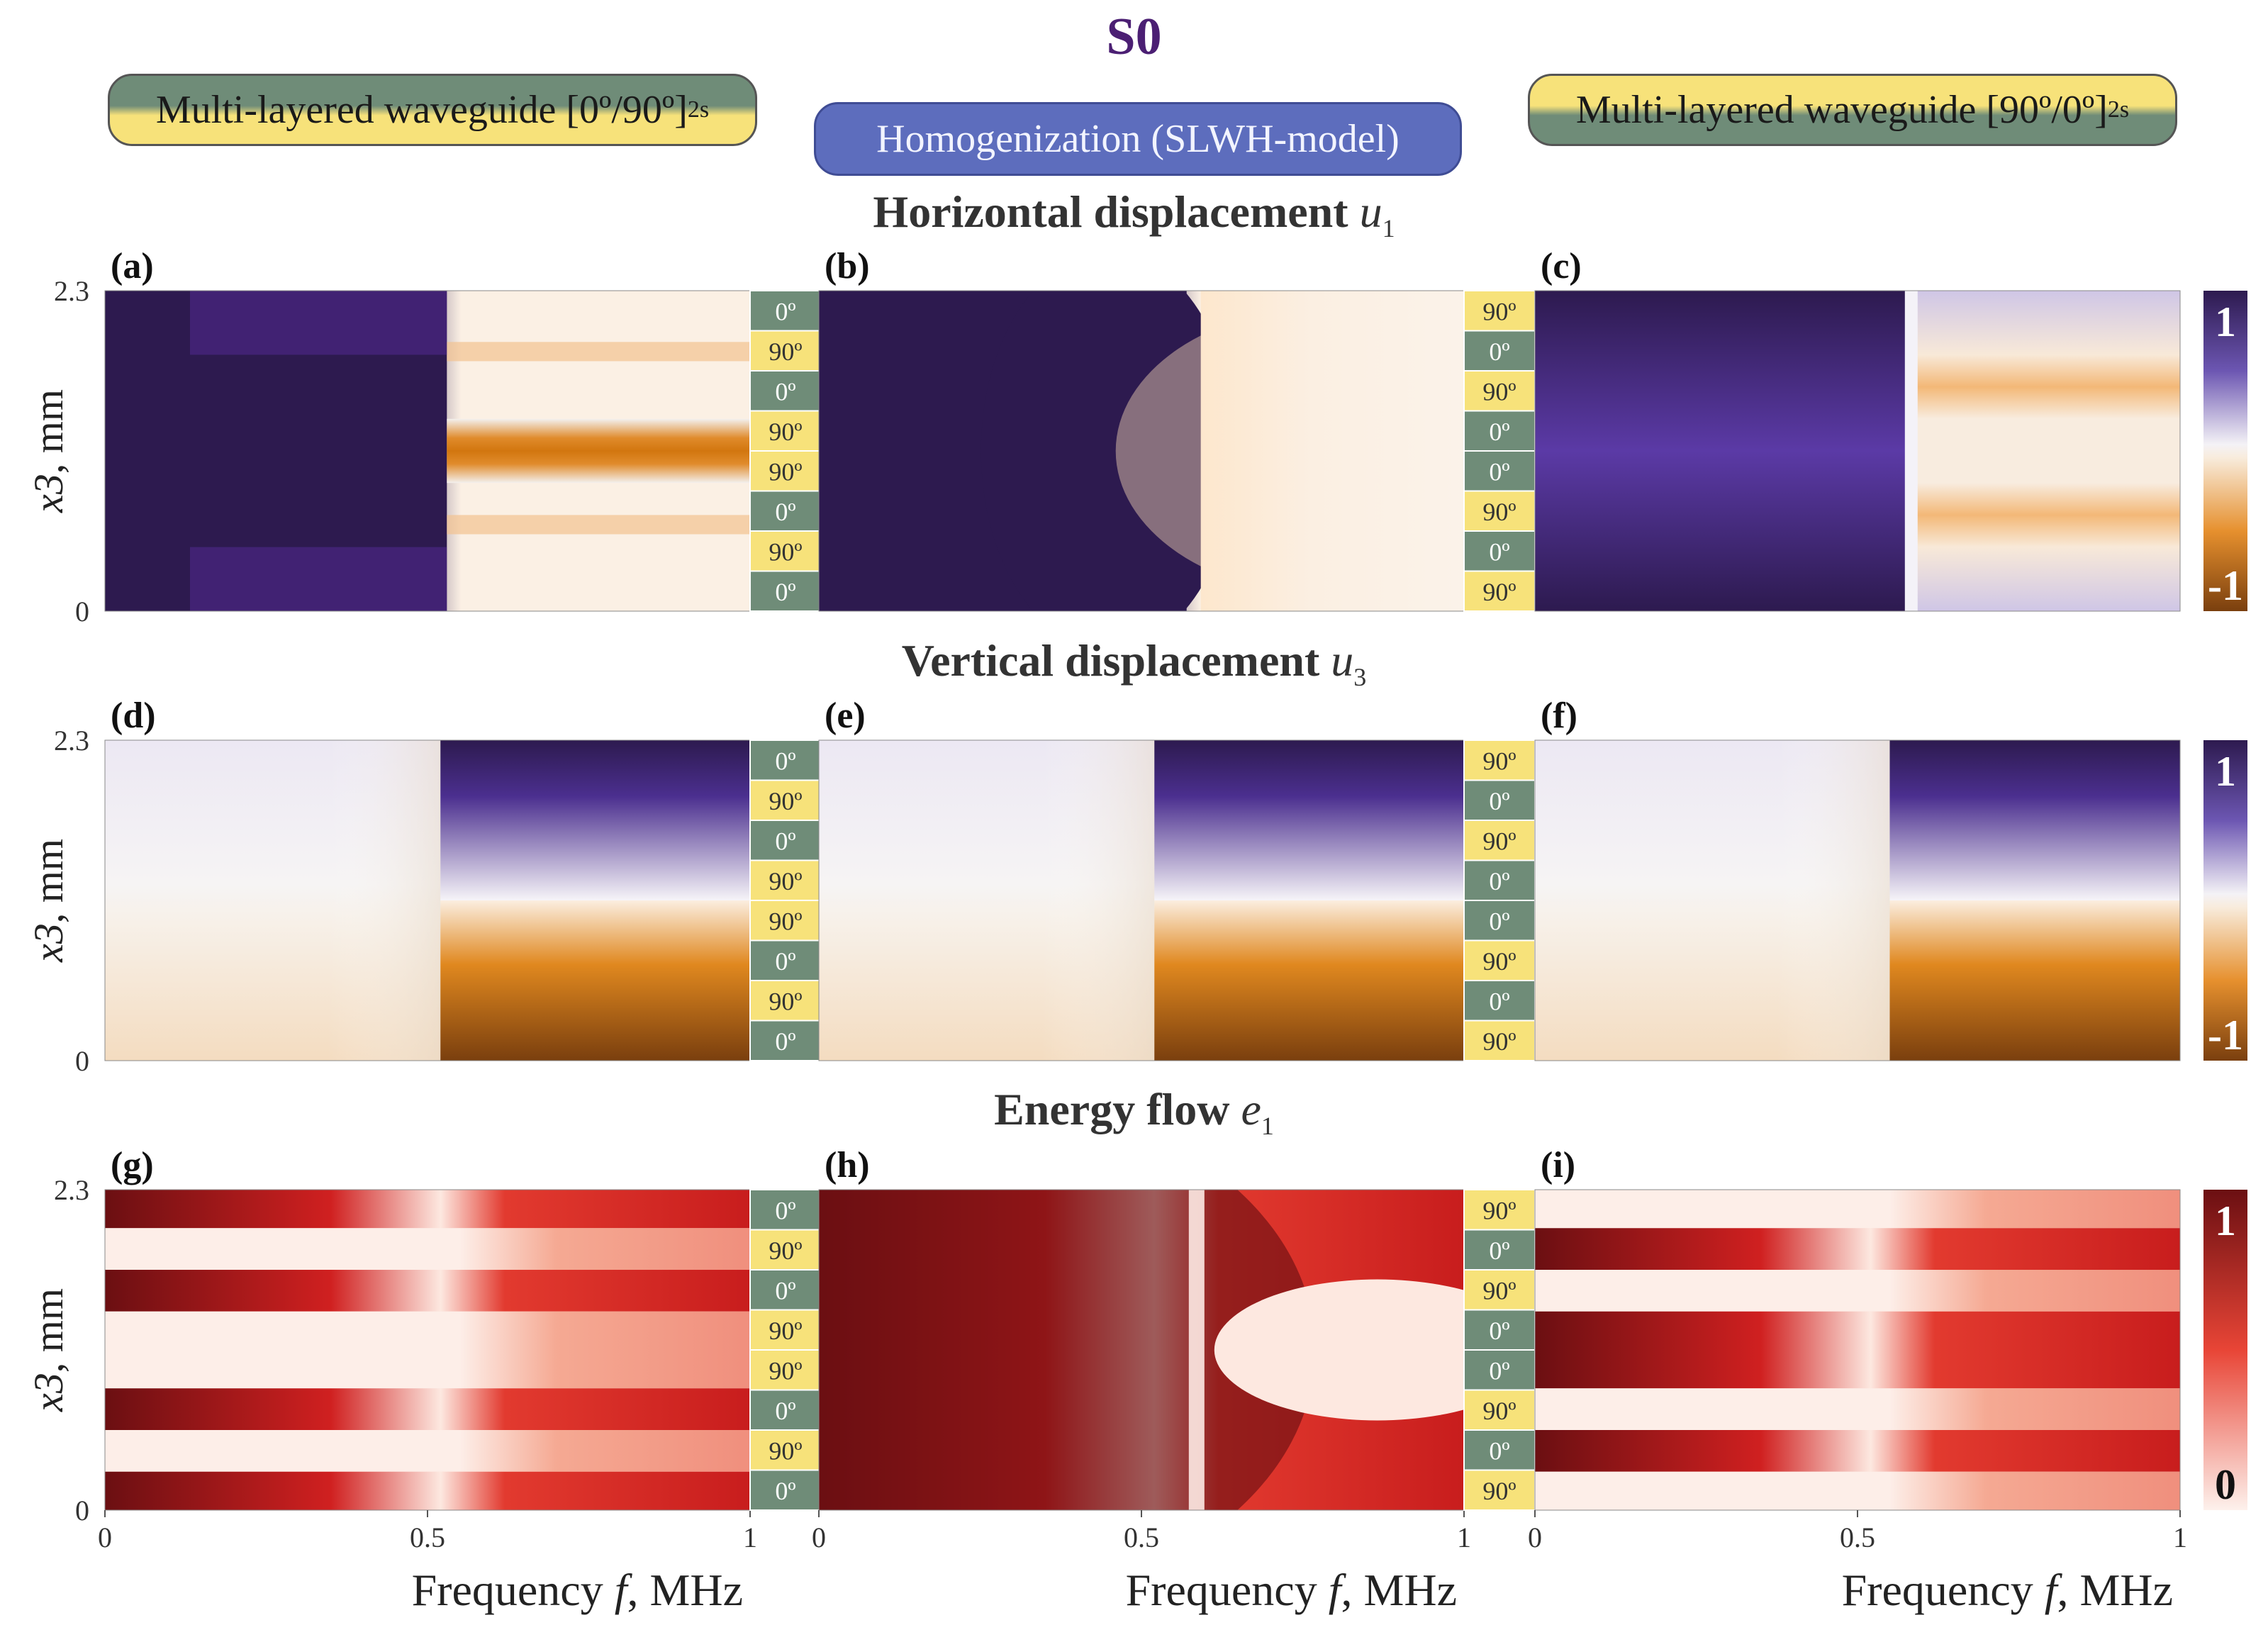 This screenshot has height=1625, width=2268. I want to click on pill-homogenization: Homogenization (SLWH-model), so click(1138, 139).